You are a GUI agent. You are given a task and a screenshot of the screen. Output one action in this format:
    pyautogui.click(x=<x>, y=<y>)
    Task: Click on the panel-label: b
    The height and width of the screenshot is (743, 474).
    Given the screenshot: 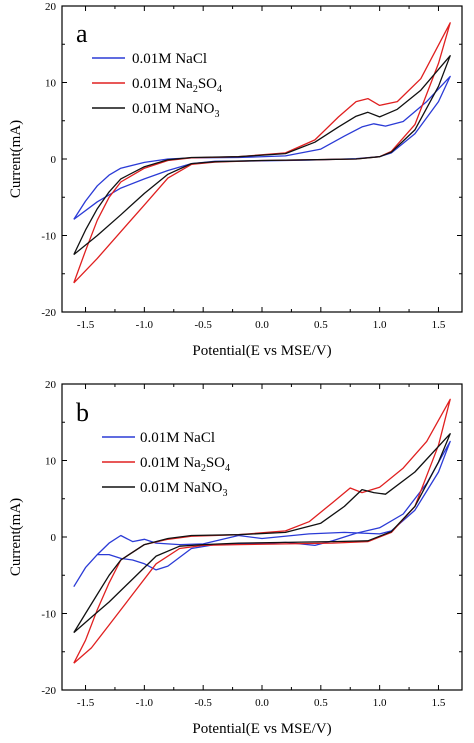 What is the action you would take?
    pyautogui.click(x=82, y=412)
    